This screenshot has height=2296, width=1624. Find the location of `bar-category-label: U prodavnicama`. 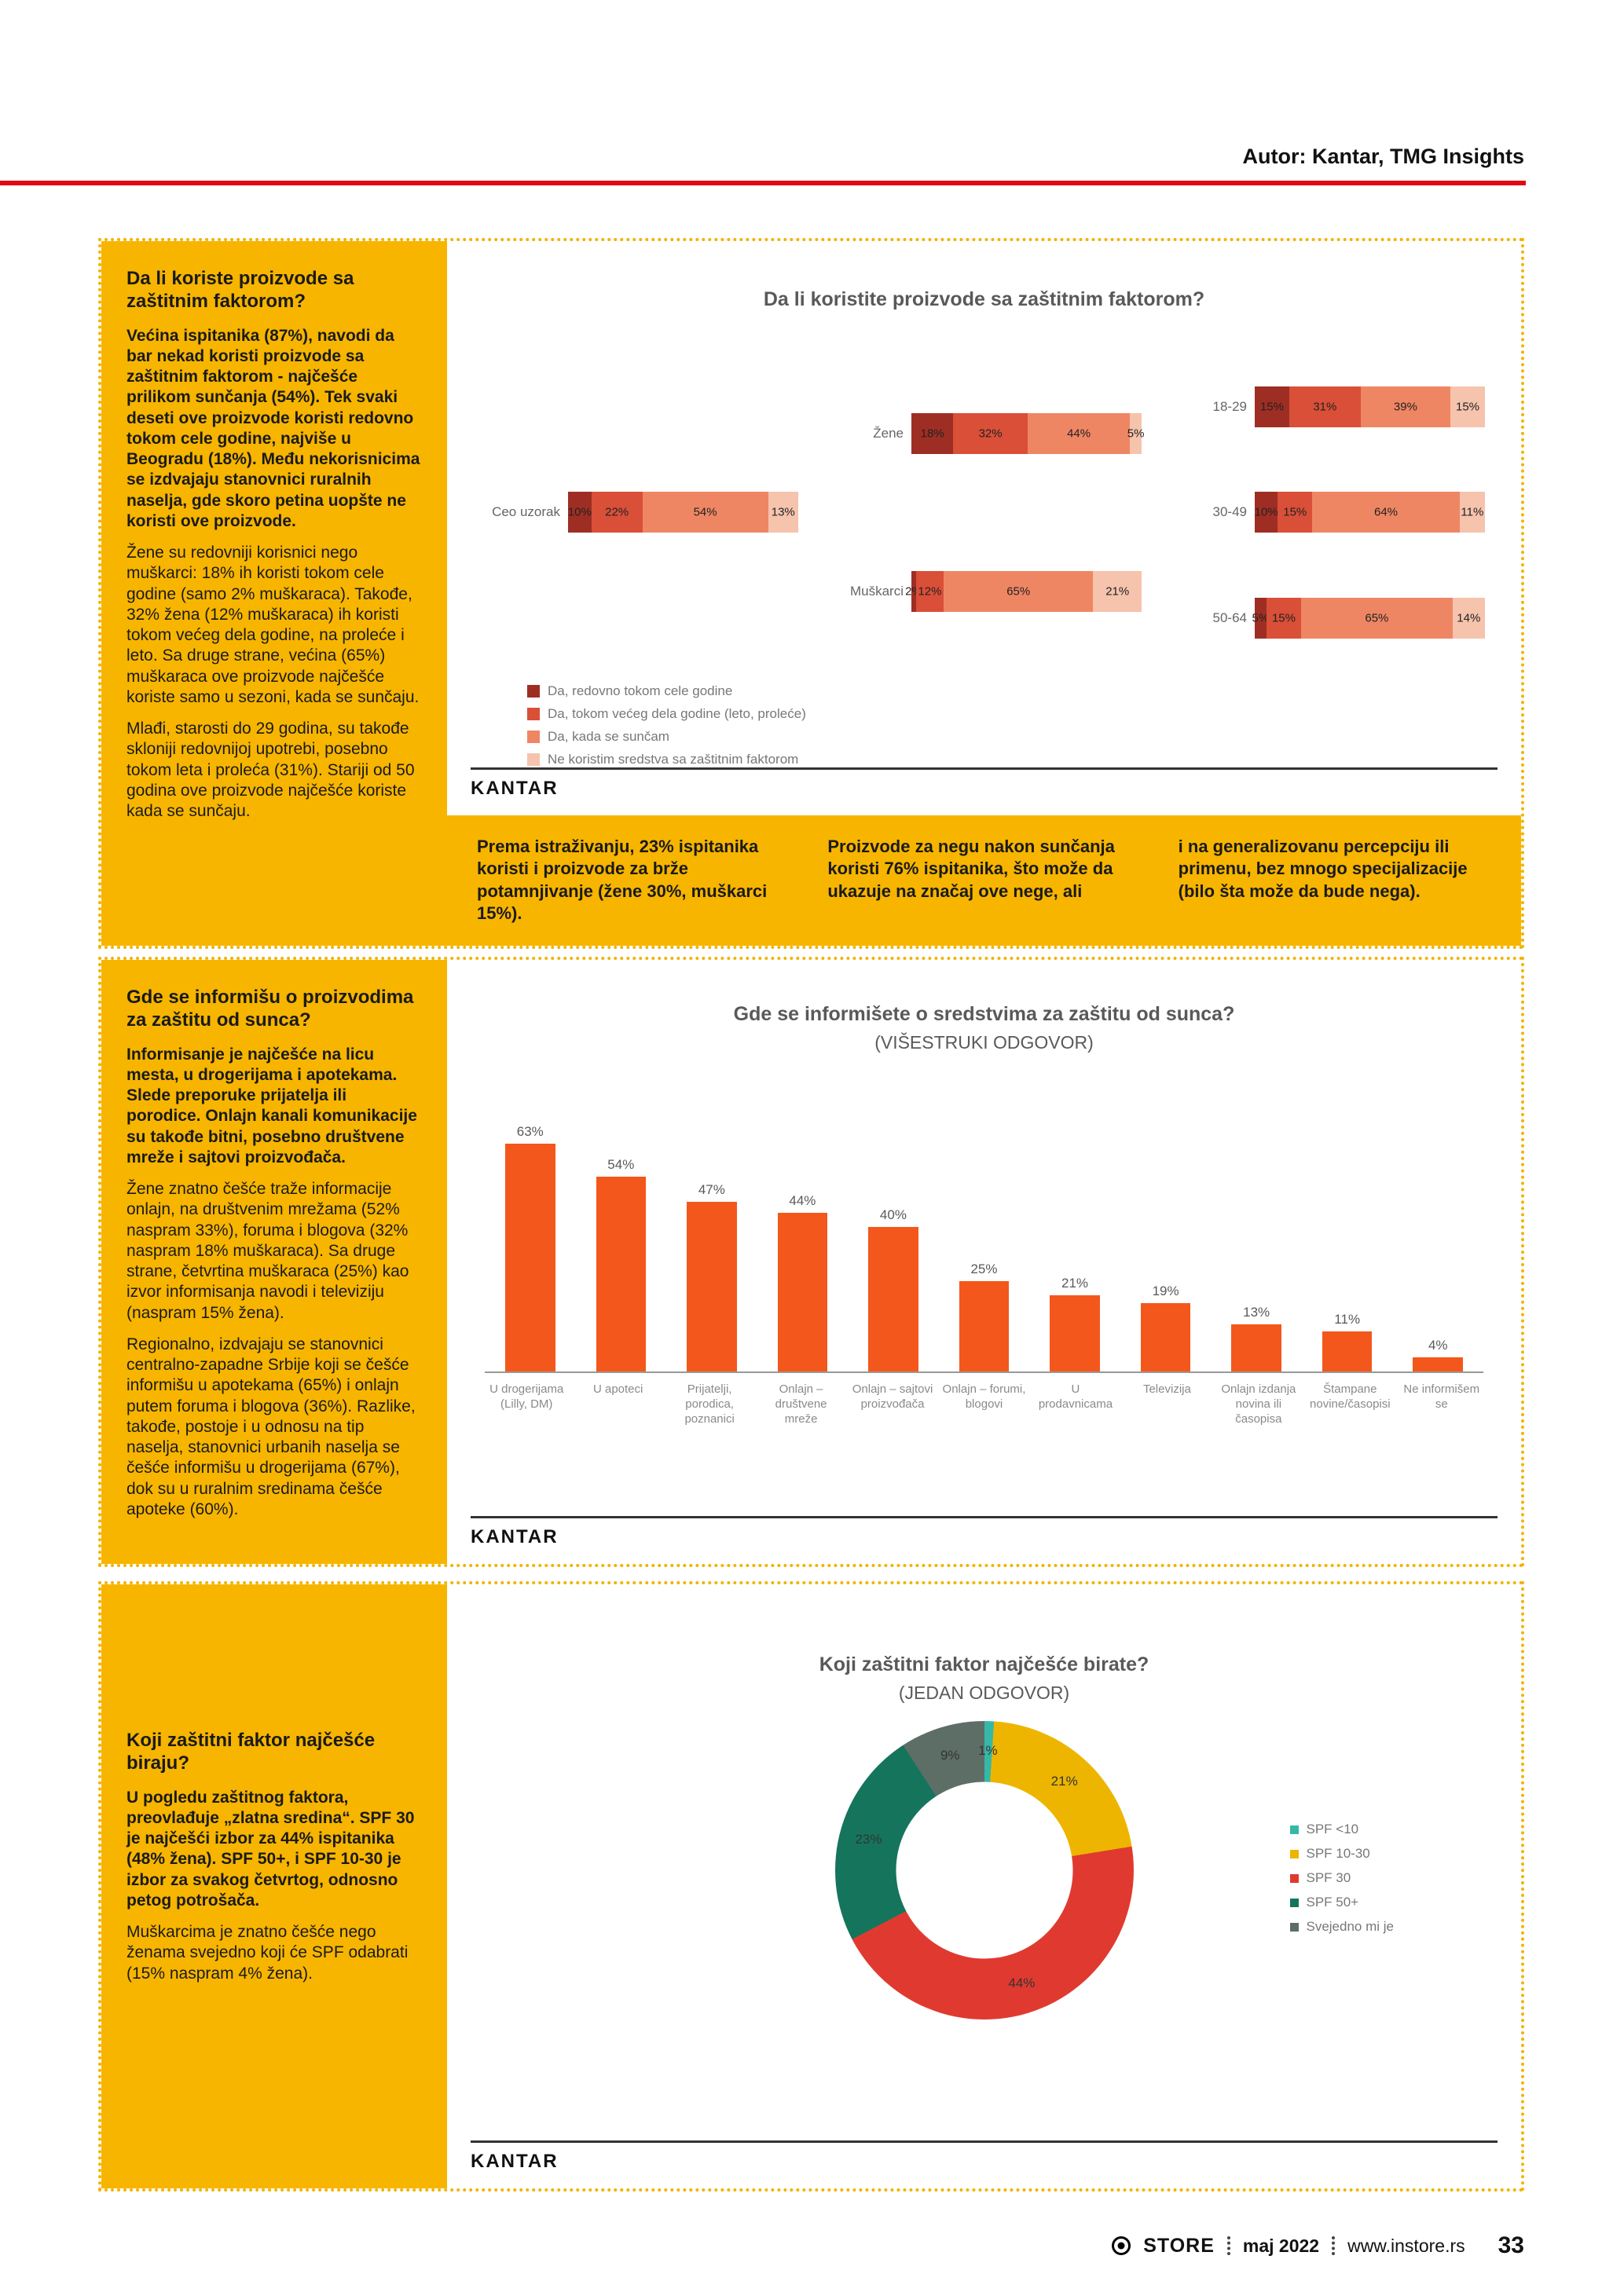

bar-category-label: U prodavnicama is located at coordinates (1075, 1396).